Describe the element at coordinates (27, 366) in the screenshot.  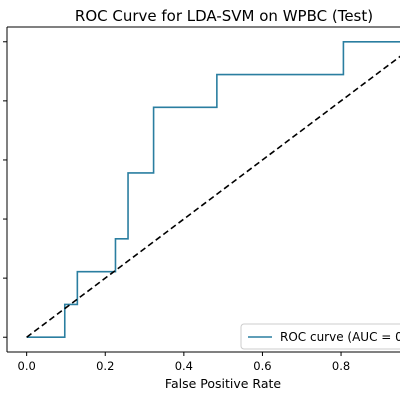
I see `x-tick-label: 0.0` at that location.